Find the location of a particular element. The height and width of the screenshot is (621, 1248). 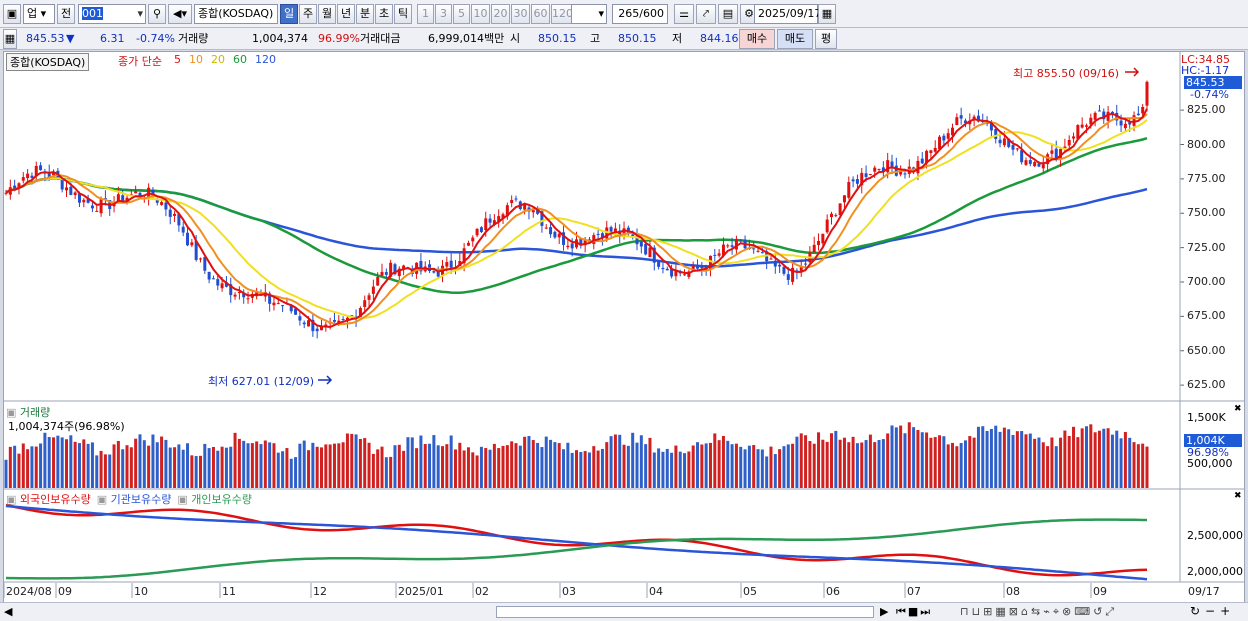

interval-button-30: 30 is located at coordinates (520, 14).